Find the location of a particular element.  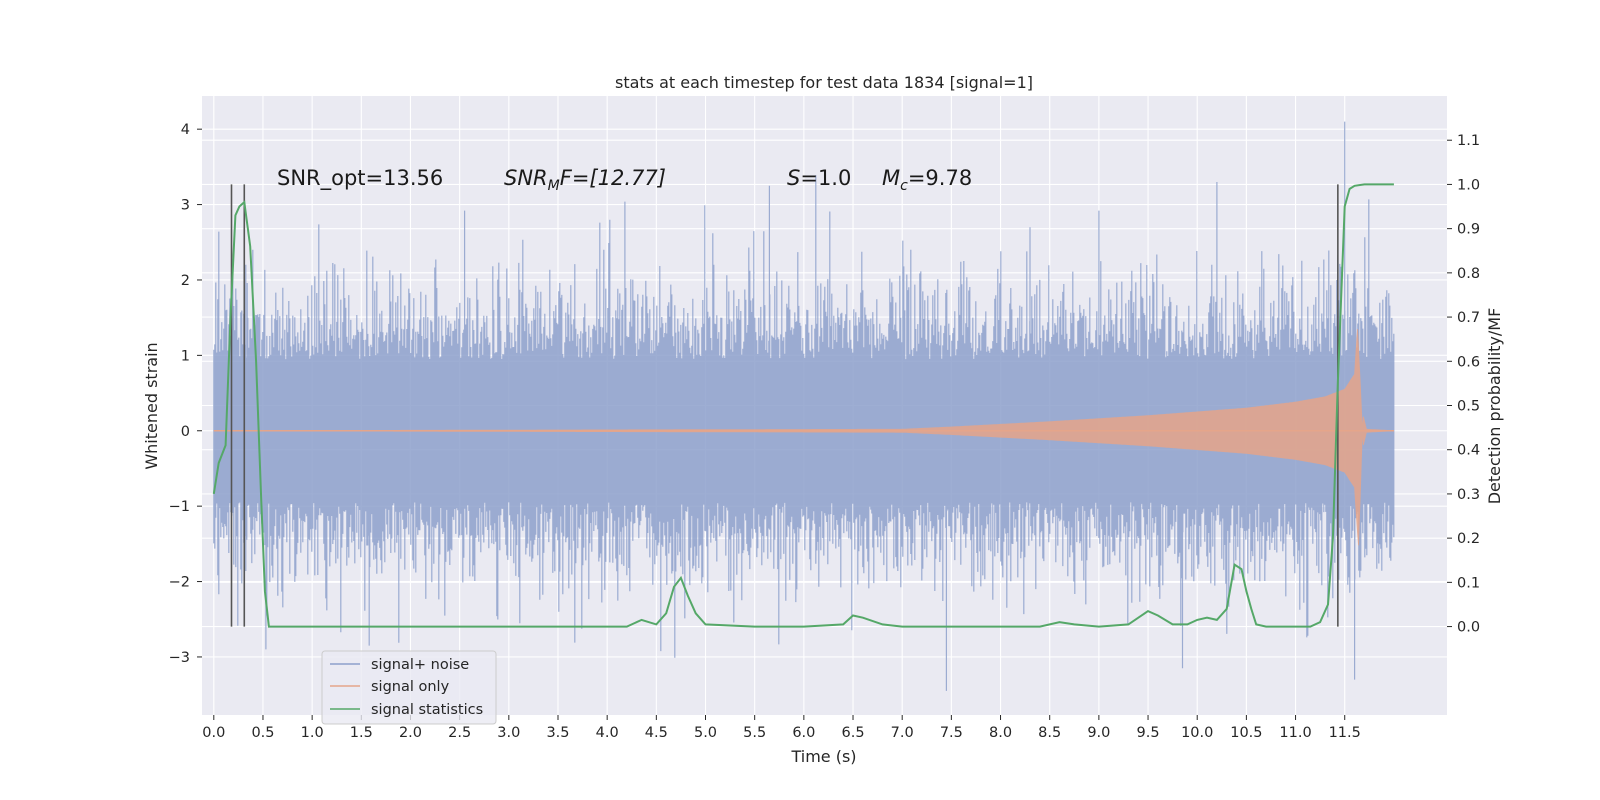

x-tick-label: 11.0 is located at coordinates (1295, 733).